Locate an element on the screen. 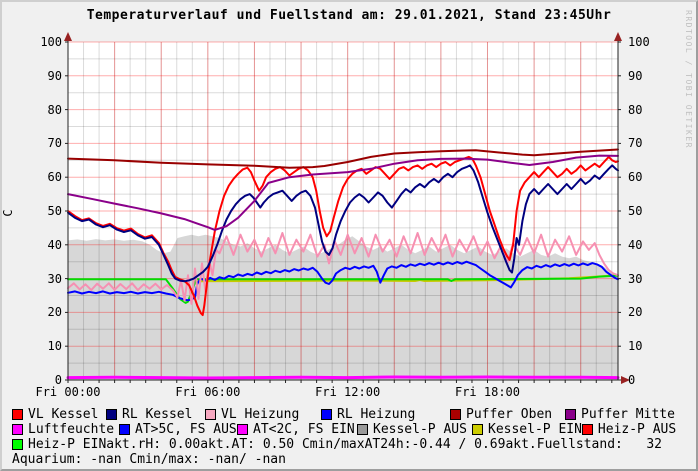 The width and height of the screenshot is (698, 471). x-tick-label: Fri 00:00 is located at coordinates (68, 392).